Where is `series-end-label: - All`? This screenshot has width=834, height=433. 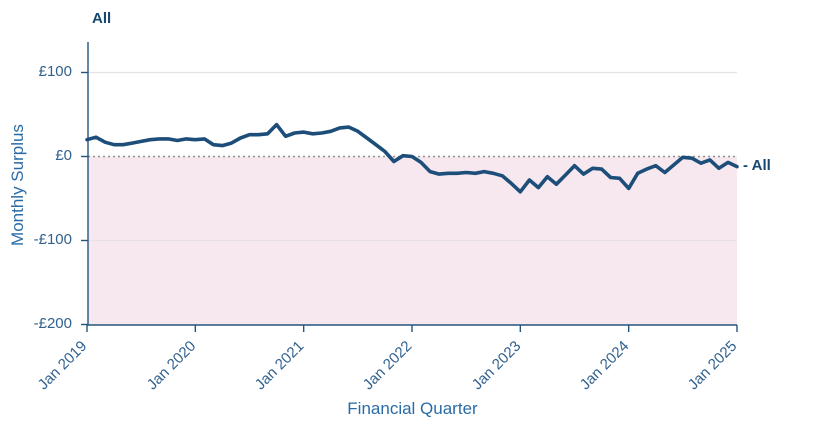 series-end-label: - All is located at coordinates (757, 165).